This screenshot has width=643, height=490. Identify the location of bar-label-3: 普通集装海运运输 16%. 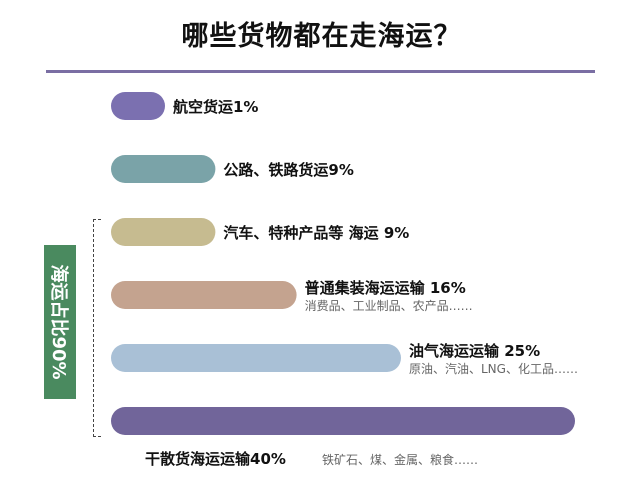
(385, 288).